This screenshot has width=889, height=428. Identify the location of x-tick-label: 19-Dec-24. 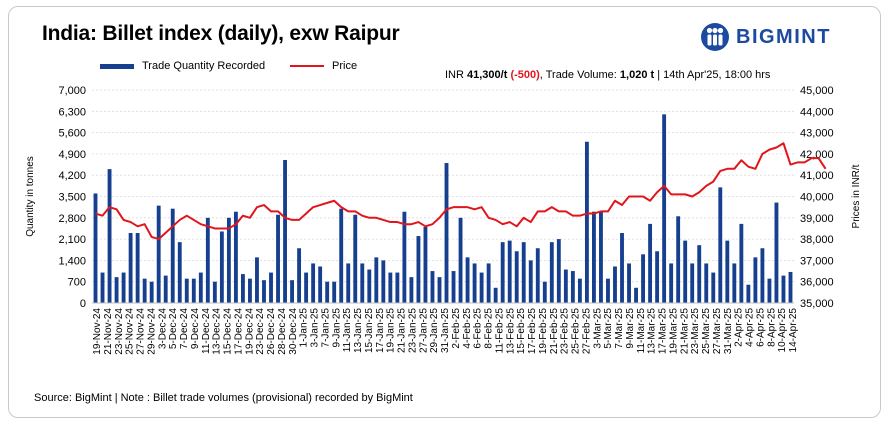
(249, 331).